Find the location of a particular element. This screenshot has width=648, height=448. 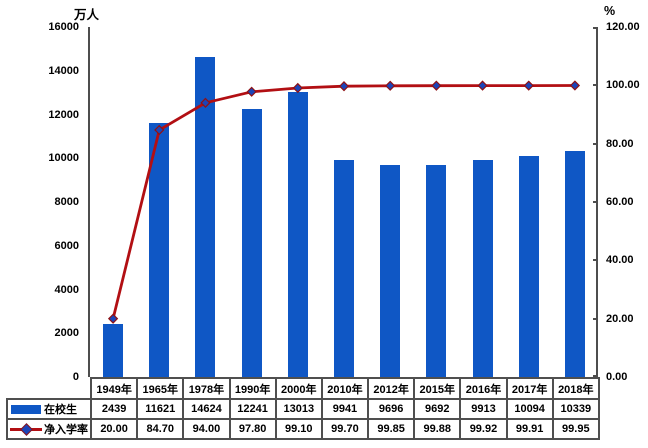

rate-value-cell: 99.70 is located at coordinates (345, 429).